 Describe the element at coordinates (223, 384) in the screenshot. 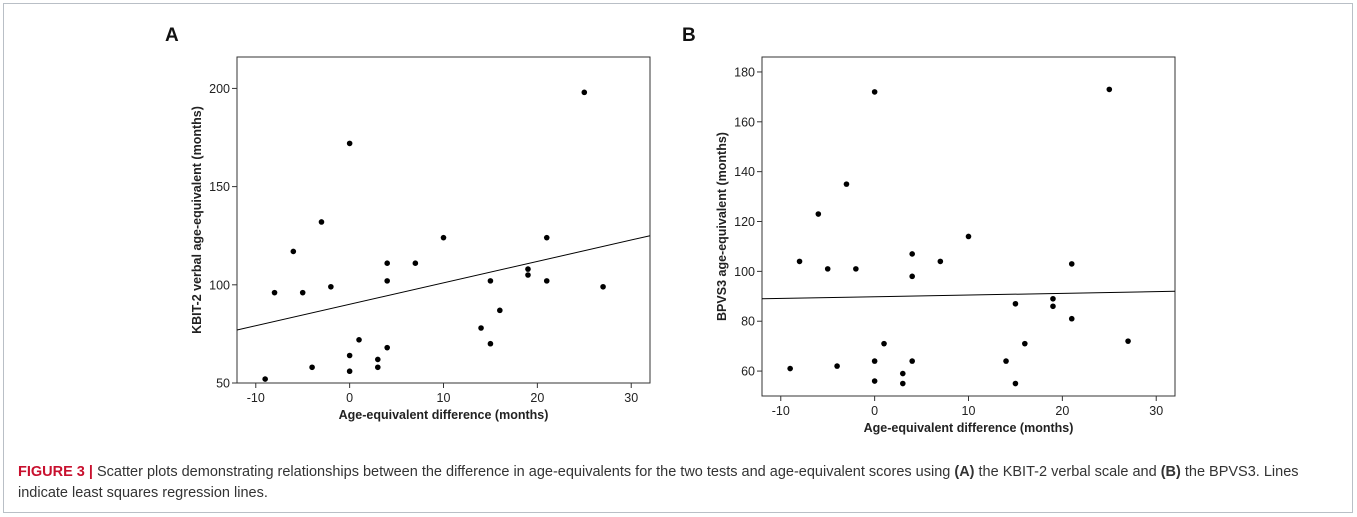

I see `y-tick-label: 50` at that location.